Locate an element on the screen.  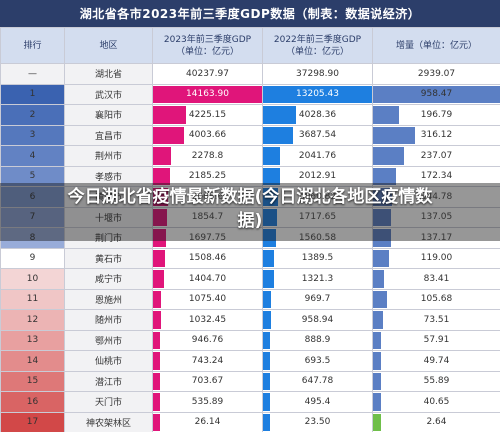
gdp2022-cell: 647.78 is located at coordinates (317, 381).